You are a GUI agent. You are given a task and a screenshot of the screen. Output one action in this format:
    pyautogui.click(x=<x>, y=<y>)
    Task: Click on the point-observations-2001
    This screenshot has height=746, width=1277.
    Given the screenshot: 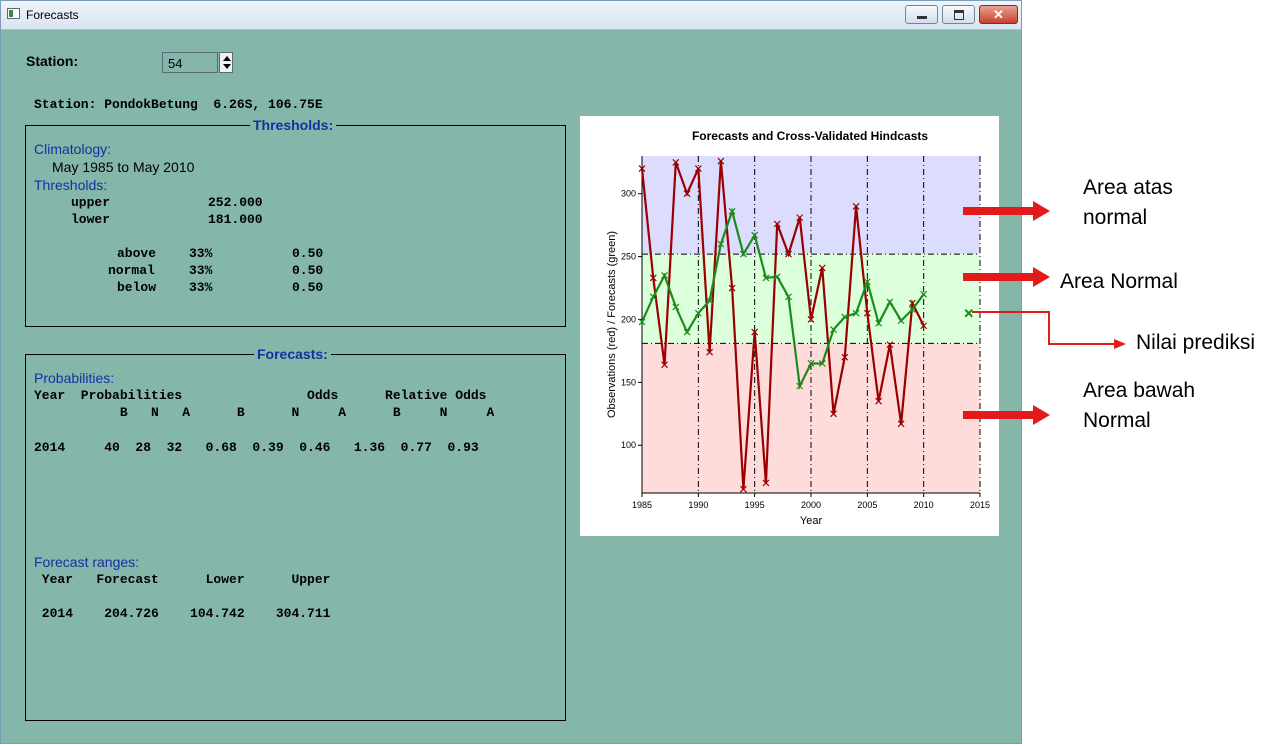 What is the action you would take?
    pyautogui.click(x=822, y=268)
    